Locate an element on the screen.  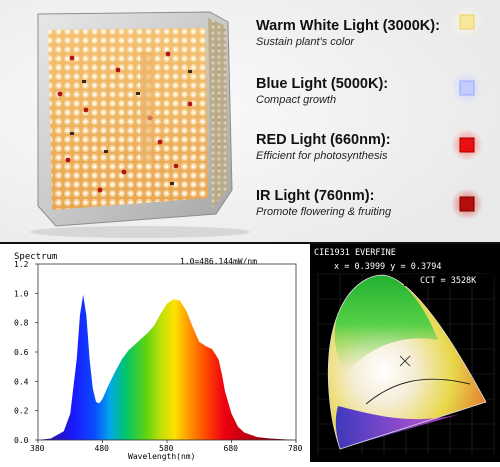
red-led-icon is located at coordinates (467, 145).